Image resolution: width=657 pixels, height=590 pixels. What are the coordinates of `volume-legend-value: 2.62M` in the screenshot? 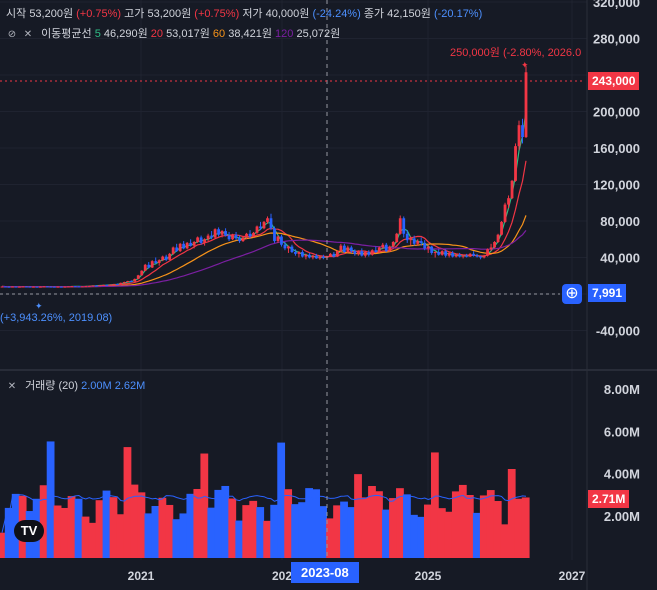 It's located at (130, 386).